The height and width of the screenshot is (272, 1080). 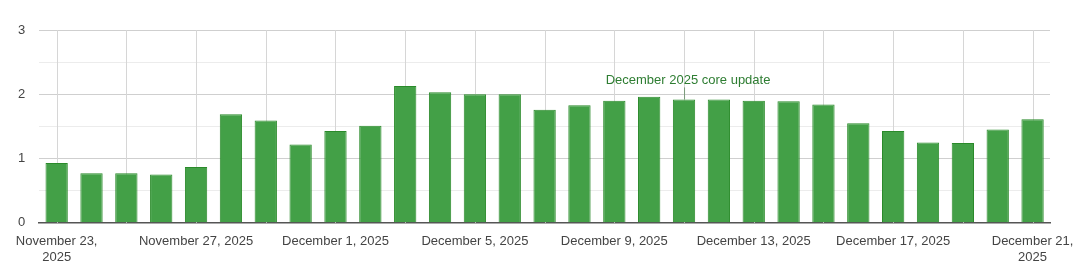 What do you see at coordinates (22, 29) in the screenshot?
I see `y-tick-label: 3` at bounding box center [22, 29].